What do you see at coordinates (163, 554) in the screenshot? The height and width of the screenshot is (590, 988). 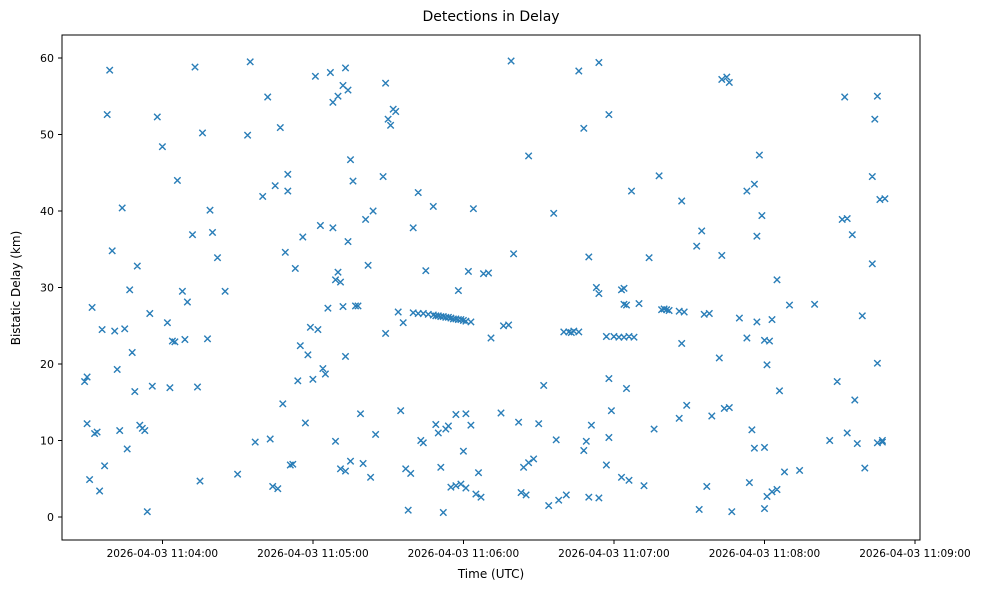 I see `x-tick-label: 2026-04-03 11:04:00` at bounding box center [163, 554].